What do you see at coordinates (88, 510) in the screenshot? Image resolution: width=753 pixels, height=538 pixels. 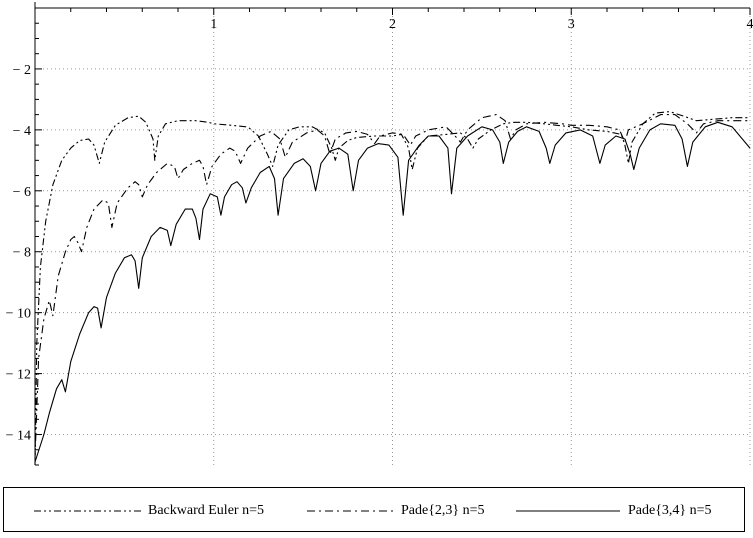 I see `legend-swatch-backward-euler` at bounding box center [88, 510].